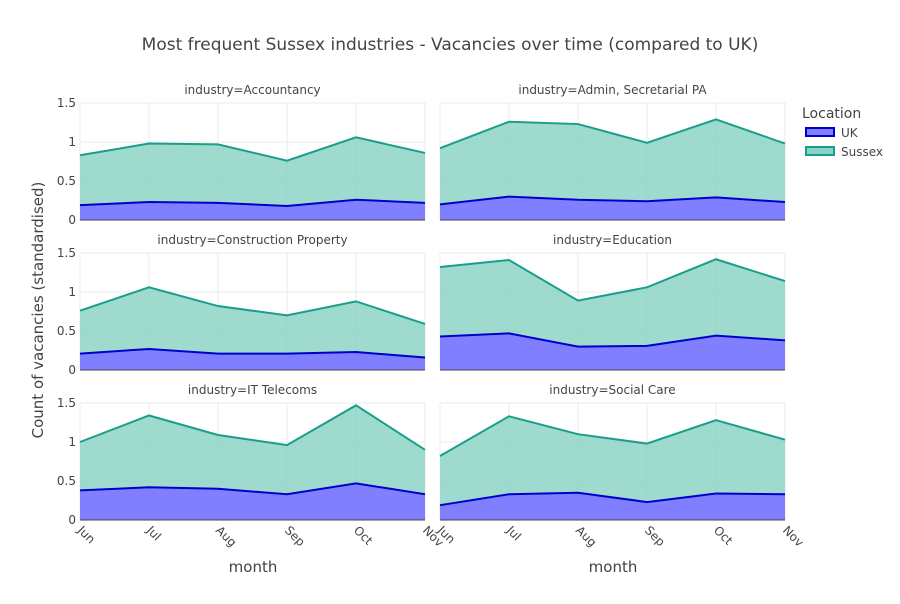  Describe the element at coordinates (820, 151) in the screenshot. I see `legend-swatch-sussex` at that location.